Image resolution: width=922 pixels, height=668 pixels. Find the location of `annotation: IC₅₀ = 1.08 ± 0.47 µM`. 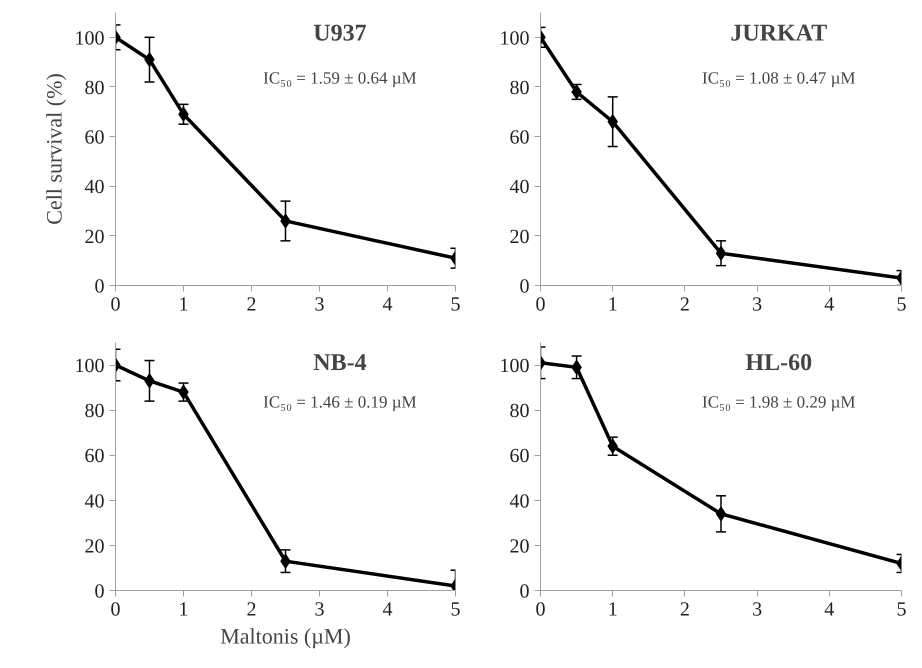

annotation: IC₅₀ = 1.08 ± 0.47 µM is located at coordinates (779, 78).